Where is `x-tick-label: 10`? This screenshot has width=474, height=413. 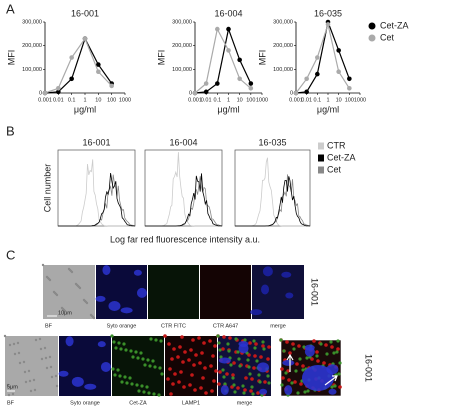 x-tick-label: 10 is located at coordinates (98, 100).